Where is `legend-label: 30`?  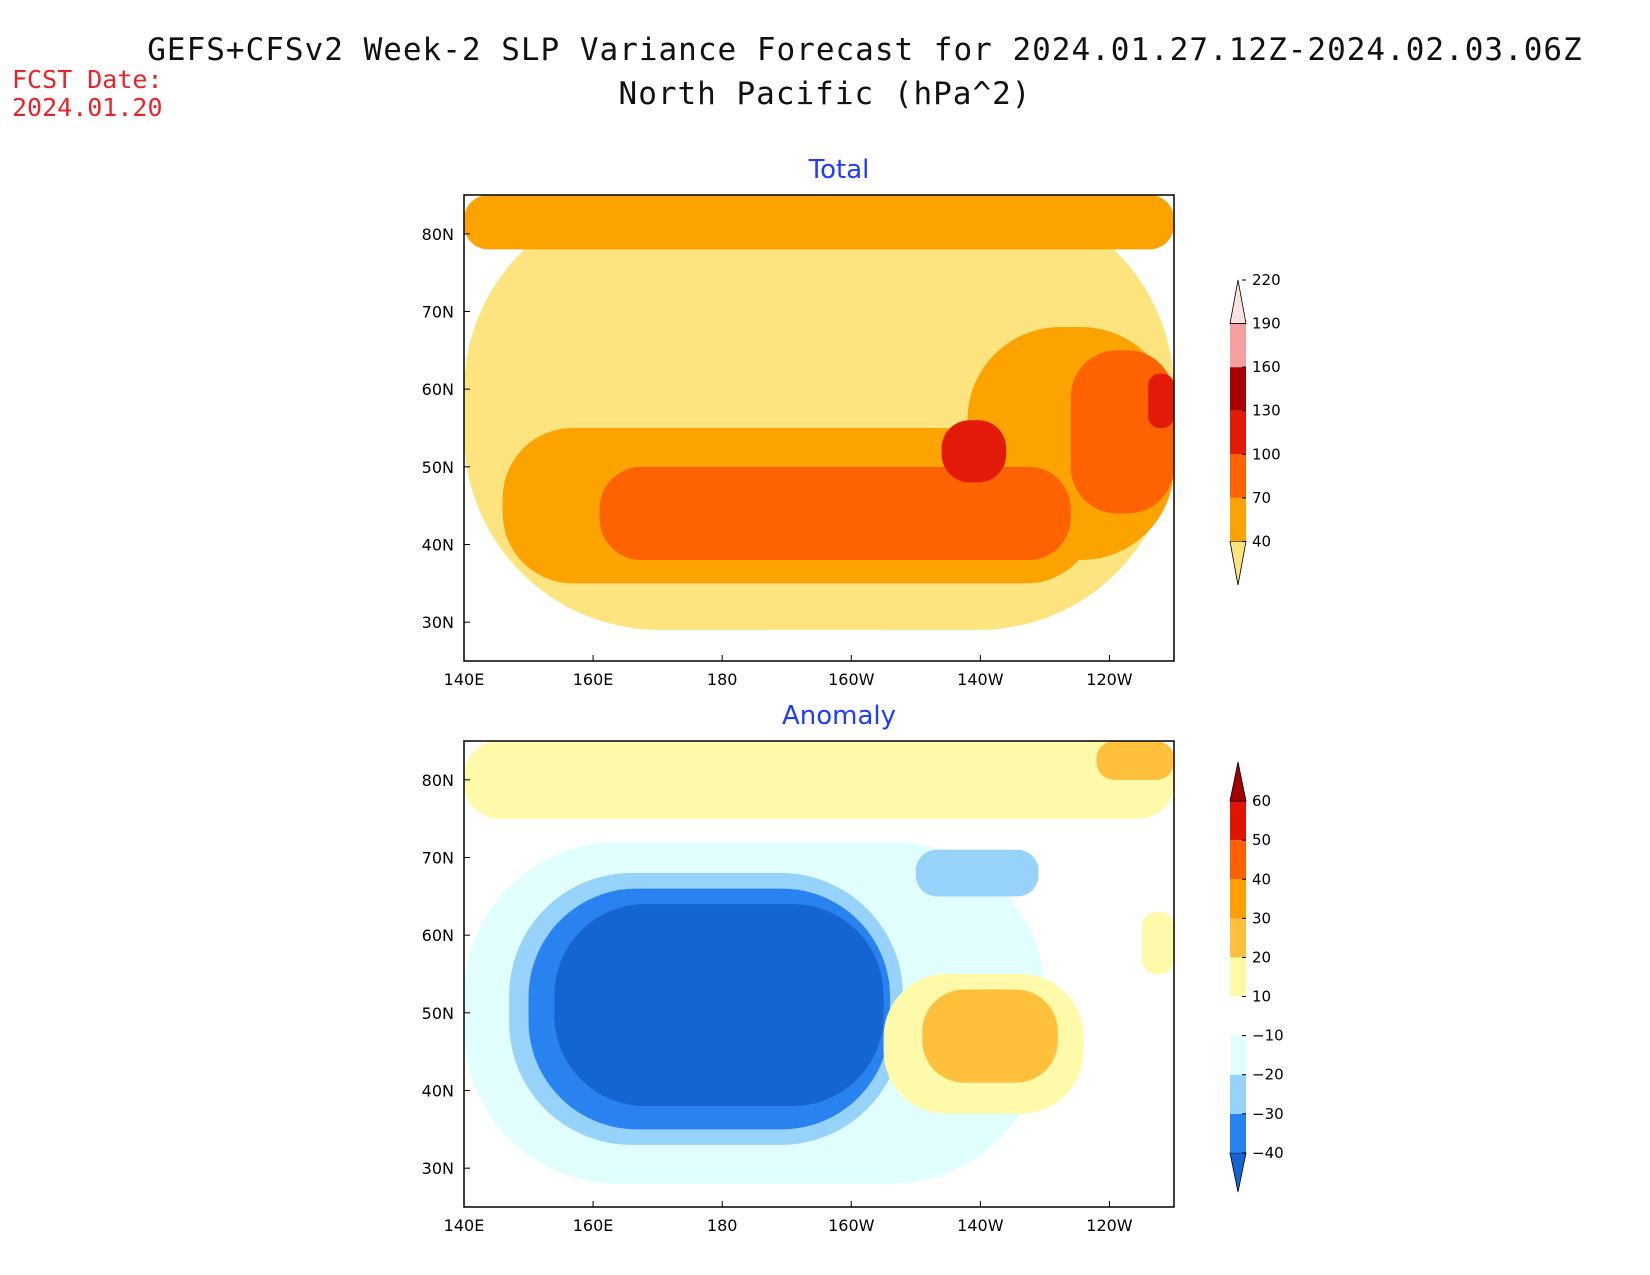
legend-label: 30 is located at coordinates (1261, 918).